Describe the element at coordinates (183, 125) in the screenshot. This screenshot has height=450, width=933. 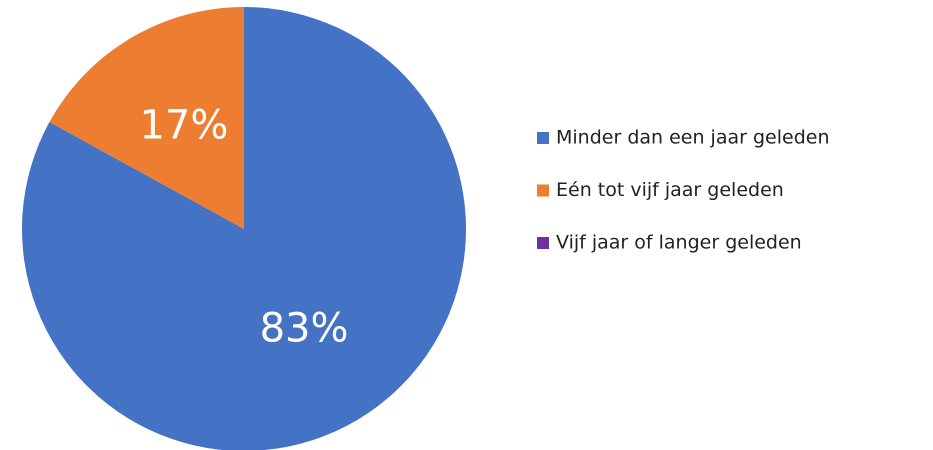
I see `slice-label: 17%` at that location.